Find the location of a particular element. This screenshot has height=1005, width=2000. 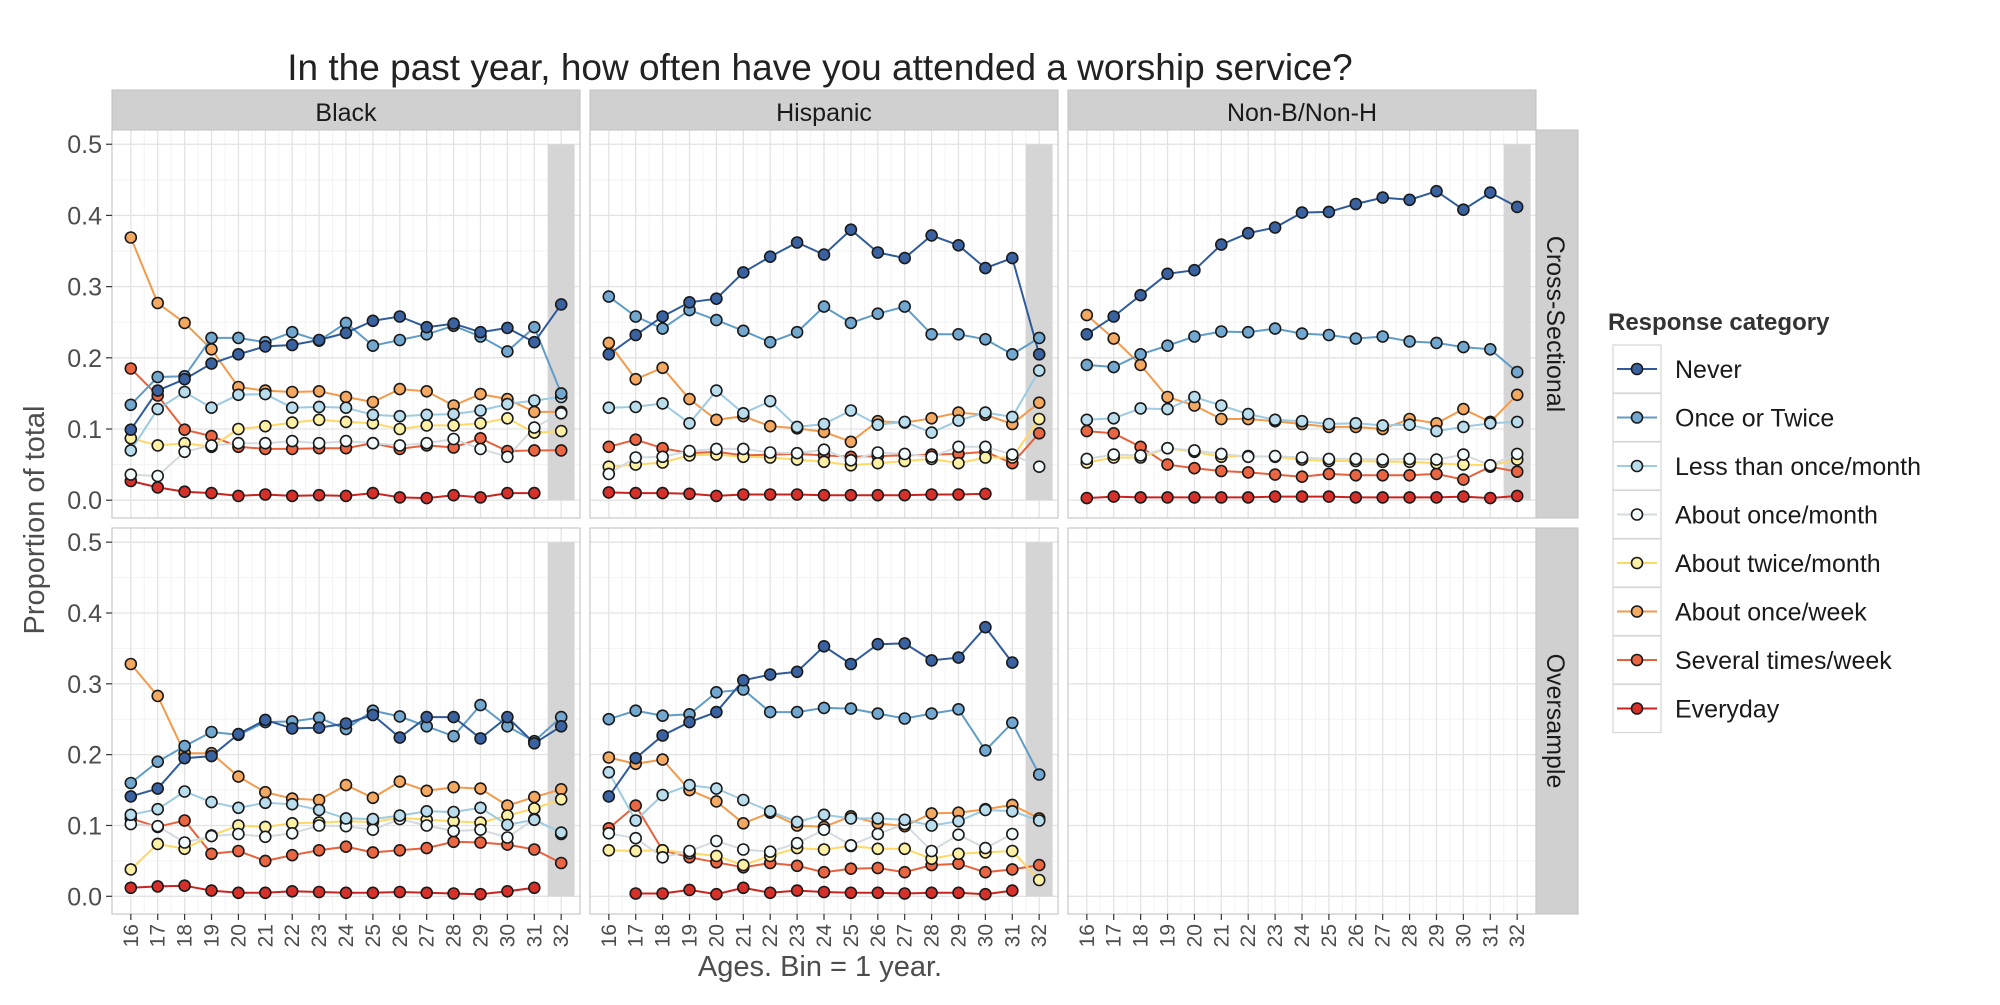

series-line-never is located at coordinates (810, 711).